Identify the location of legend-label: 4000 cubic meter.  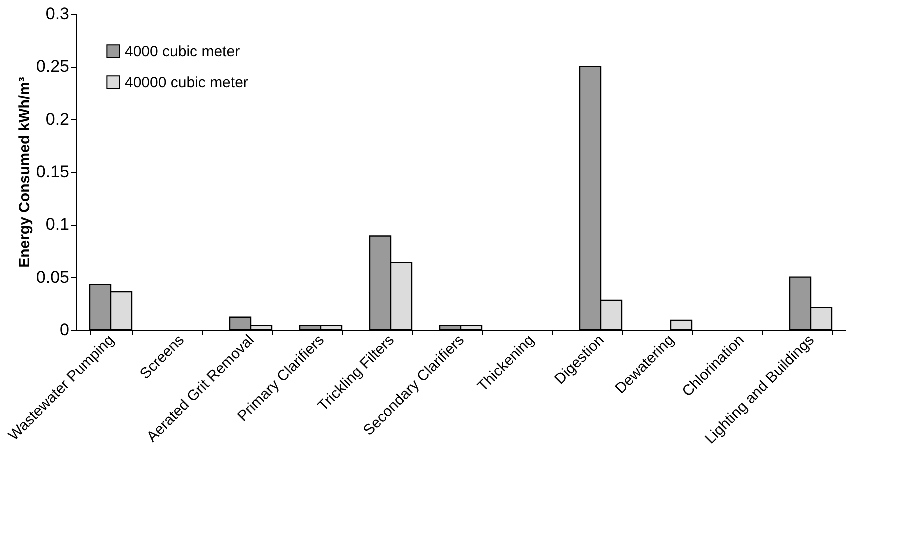
(182, 52).